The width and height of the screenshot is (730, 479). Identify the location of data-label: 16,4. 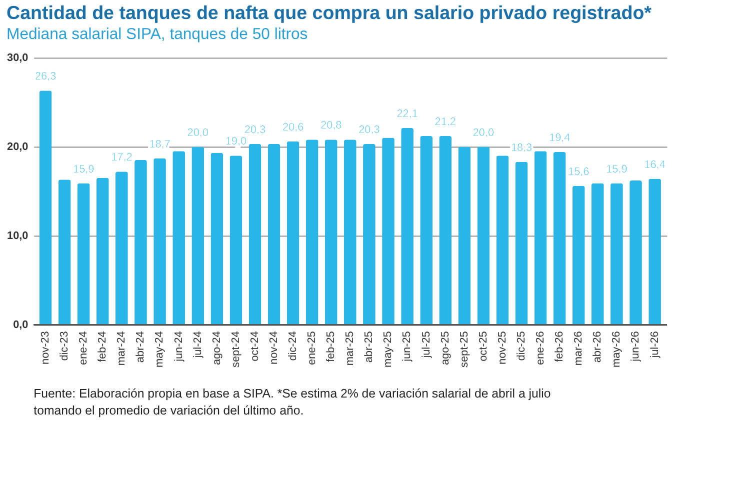
(655, 164).